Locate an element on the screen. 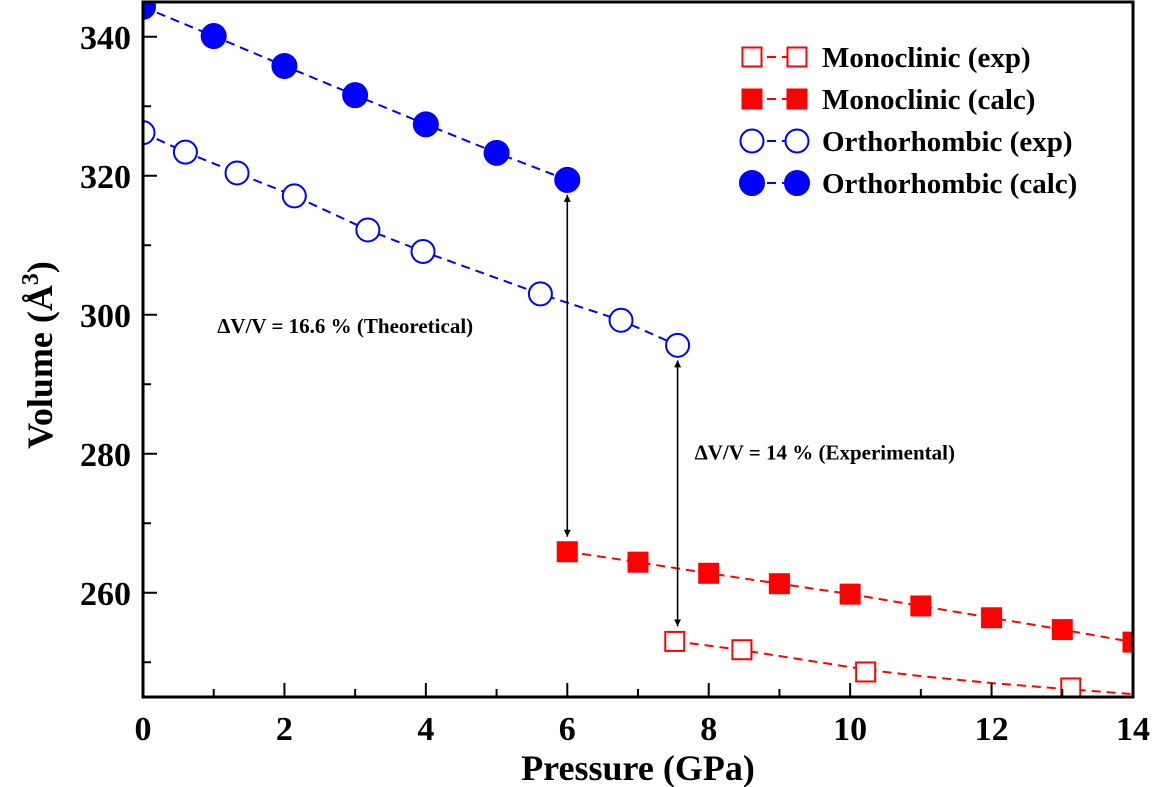 The image size is (1158, 787). legend-label-3: Orthorhombic (calc) is located at coordinates (949, 184).